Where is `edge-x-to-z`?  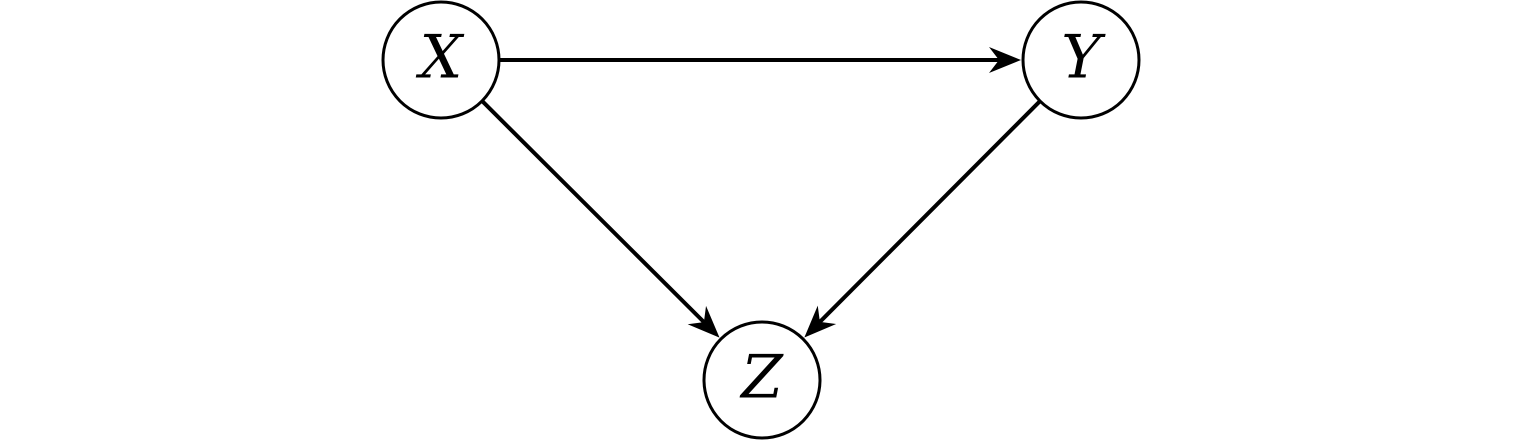 edge-x-to-z is located at coordinates (600, 218).